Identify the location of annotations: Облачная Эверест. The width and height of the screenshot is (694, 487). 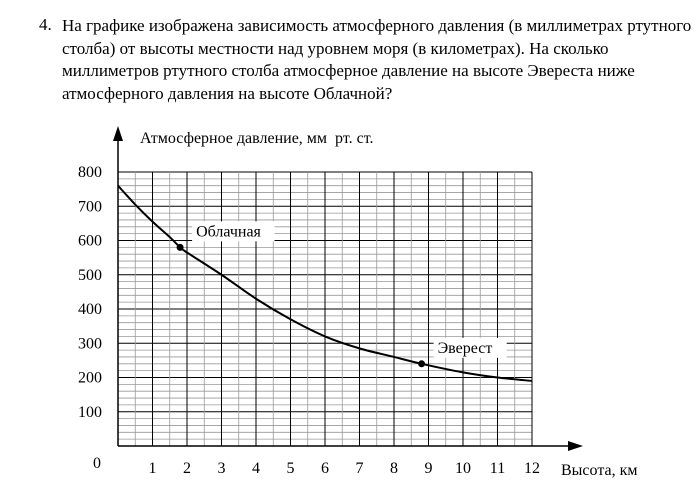
(341, 294).